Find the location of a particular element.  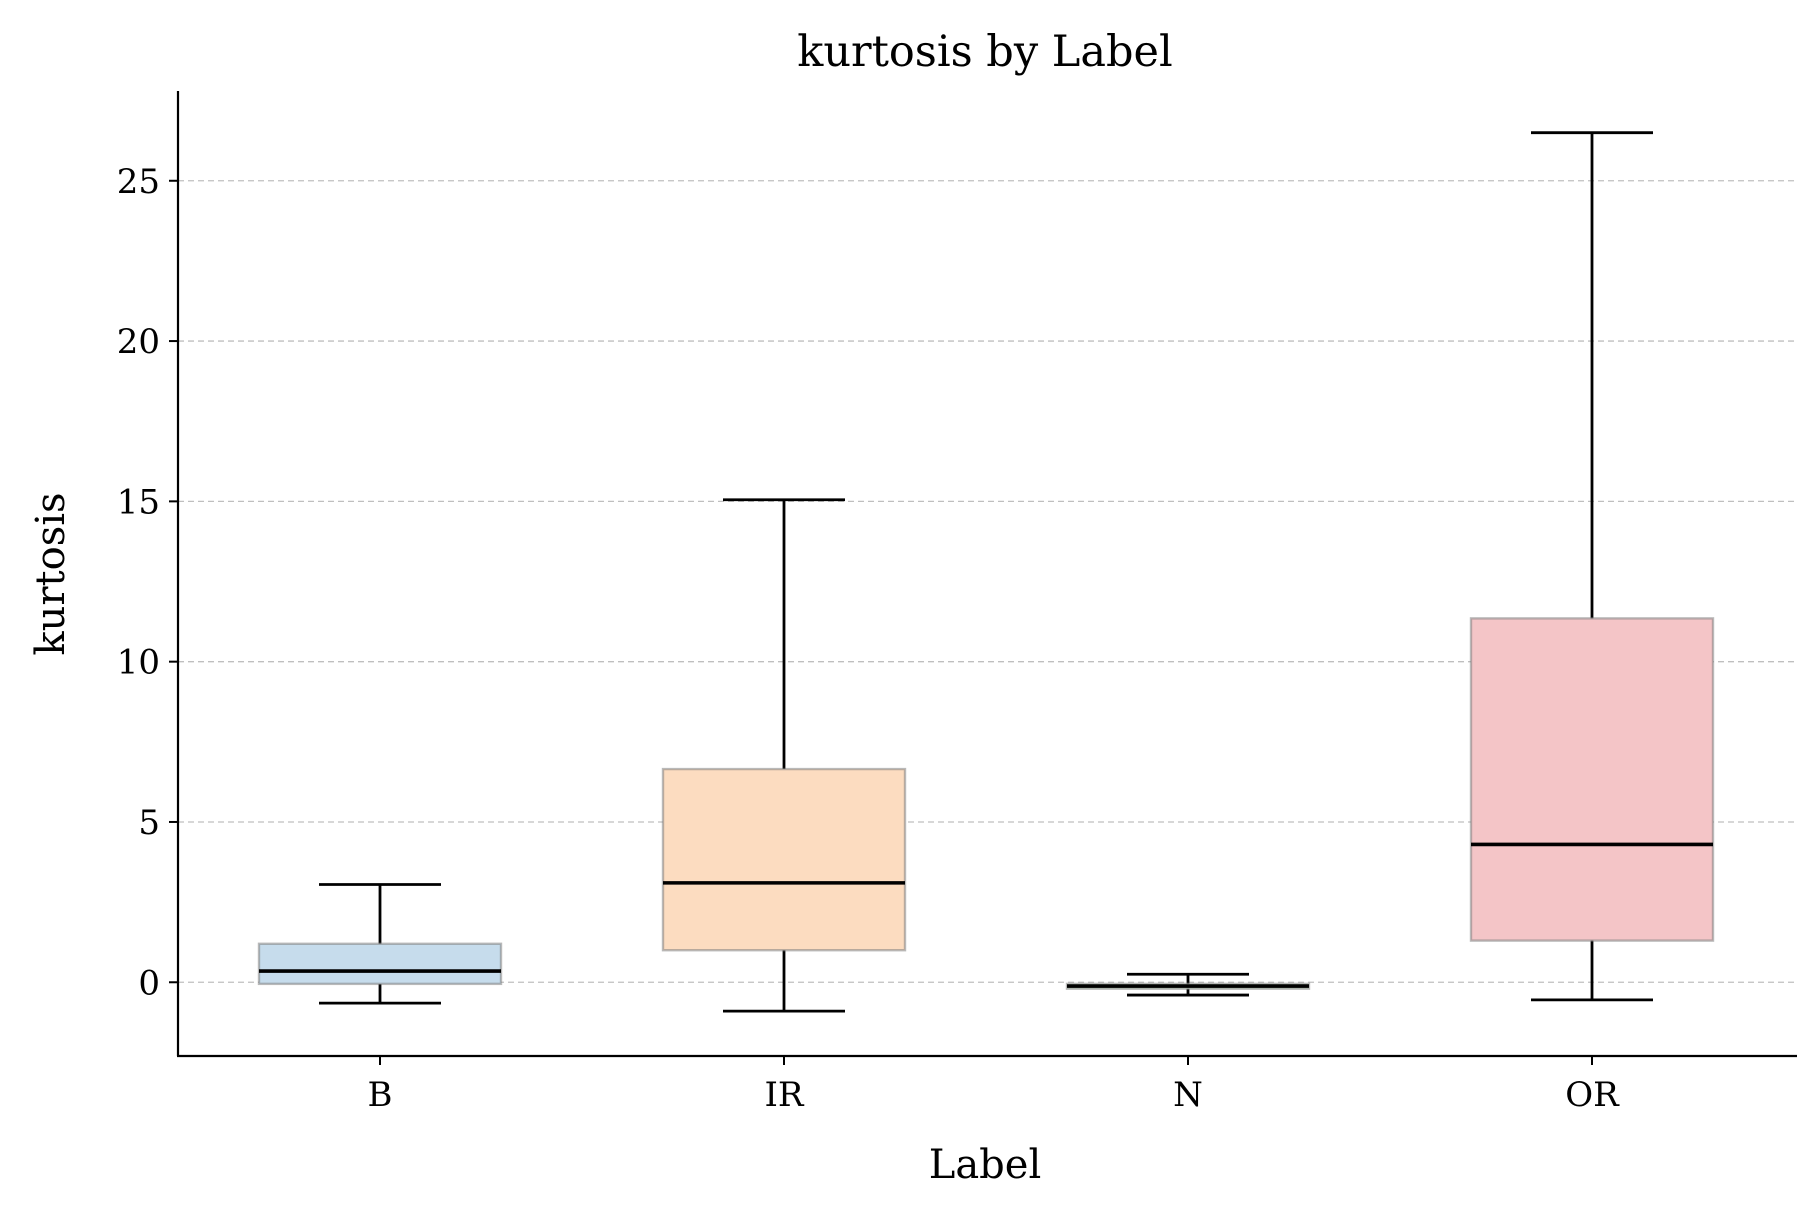

box-OR is located at coordinates (1592, 566).